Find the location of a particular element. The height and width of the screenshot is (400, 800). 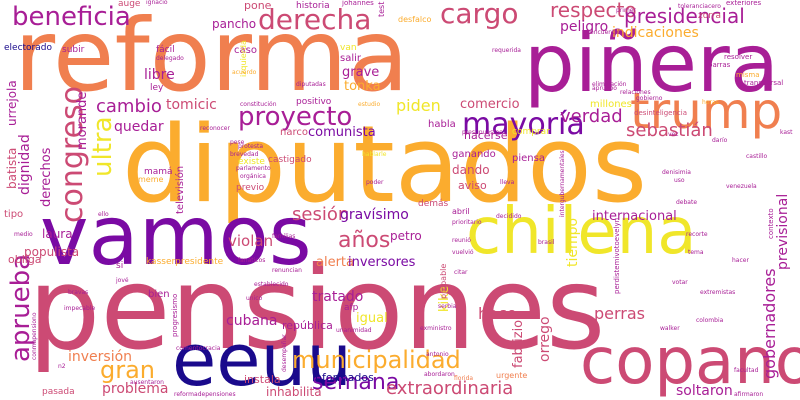

word-transversal: transversal is located at coordinates (764, 83).